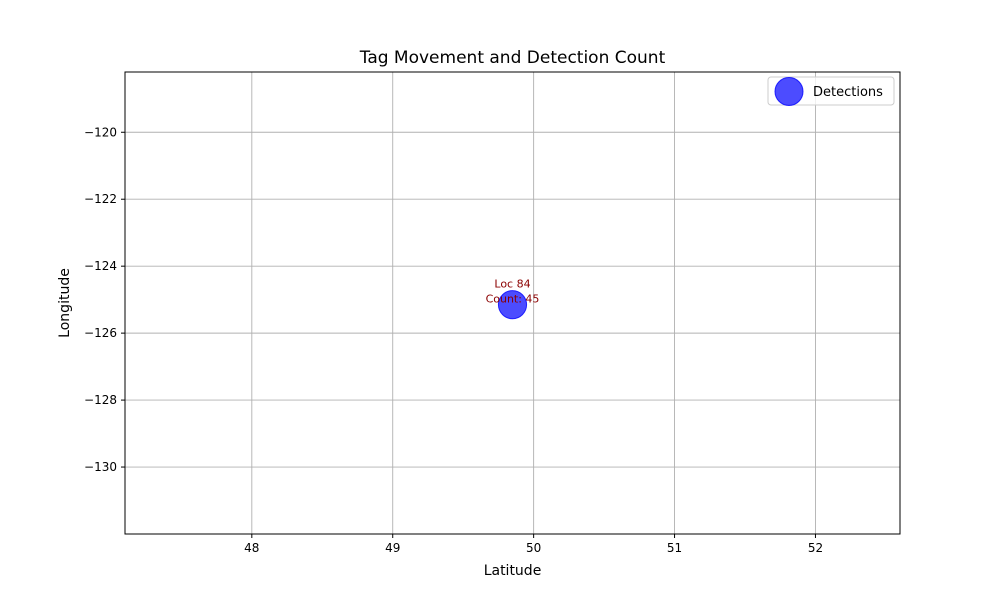 Image resolution: width=1000 pixels, height=600 pixels. What do you see at coordinates (100, 333) in the screenshot?
I see `y-tick-label: −126` at bounding box center [100, 333].